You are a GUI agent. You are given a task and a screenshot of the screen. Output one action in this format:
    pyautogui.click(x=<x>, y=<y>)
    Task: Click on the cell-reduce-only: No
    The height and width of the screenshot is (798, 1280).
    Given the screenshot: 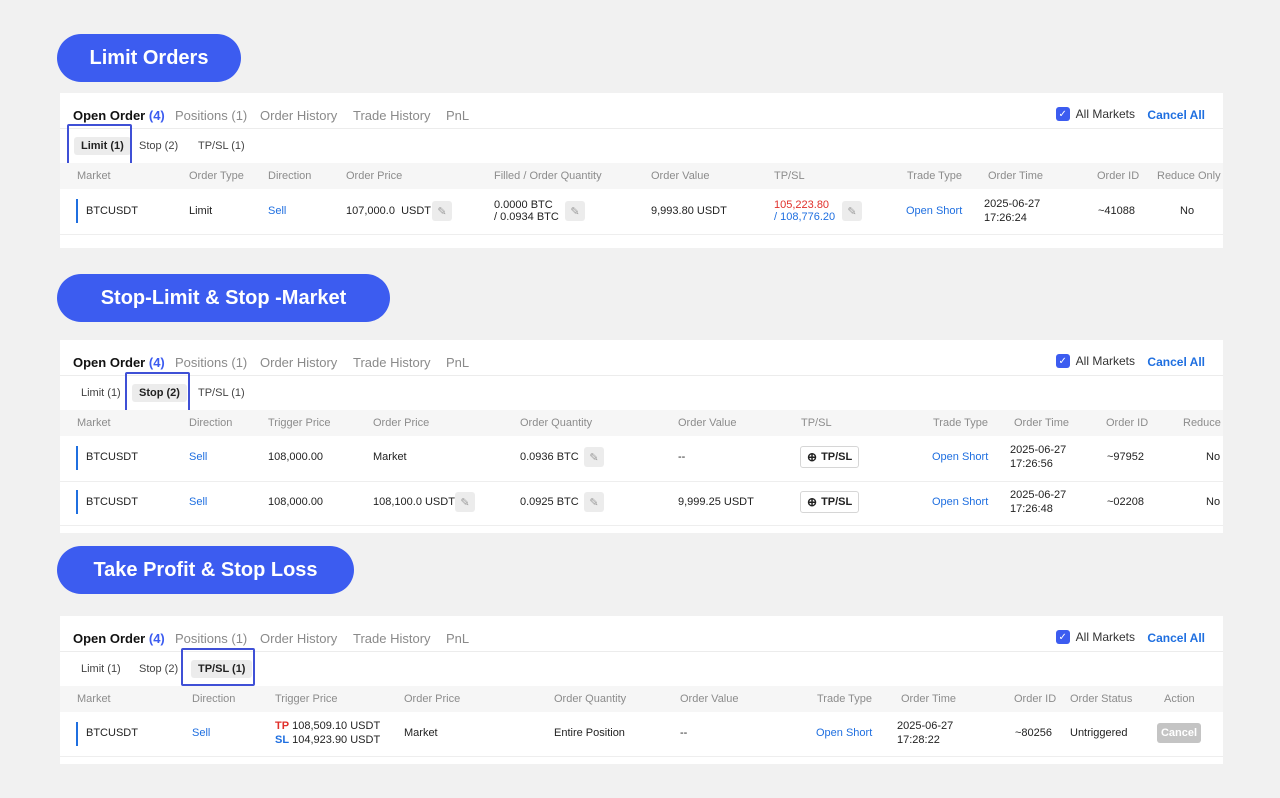 What is the action you would take?
    pyautogui.click(x=1187, y=211)
    